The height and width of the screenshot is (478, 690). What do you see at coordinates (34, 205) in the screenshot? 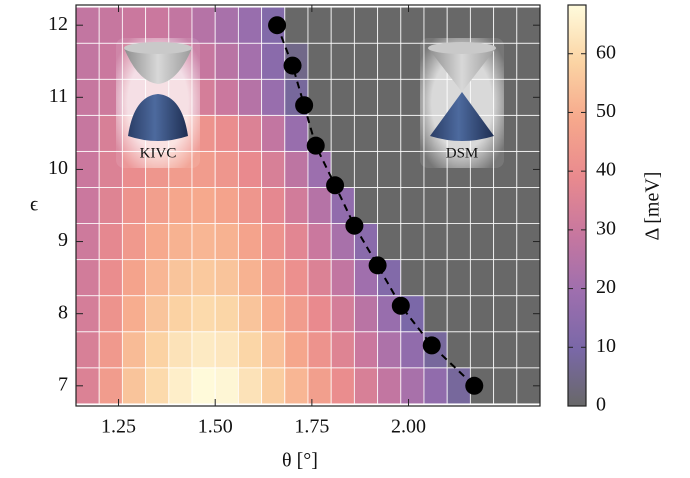
I see `y-axis-label: ϵ` at bounding box center [34, 205].